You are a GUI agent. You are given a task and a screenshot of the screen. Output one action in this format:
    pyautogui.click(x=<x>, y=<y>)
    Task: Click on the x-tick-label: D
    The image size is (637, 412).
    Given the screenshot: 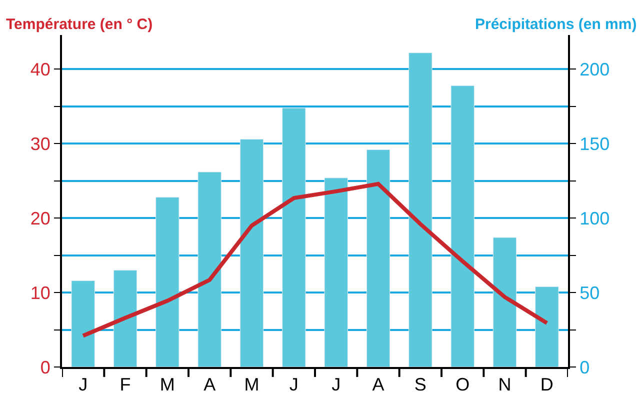 What is the action you would take?
    pyautogui.click(x=547, y=384)
    